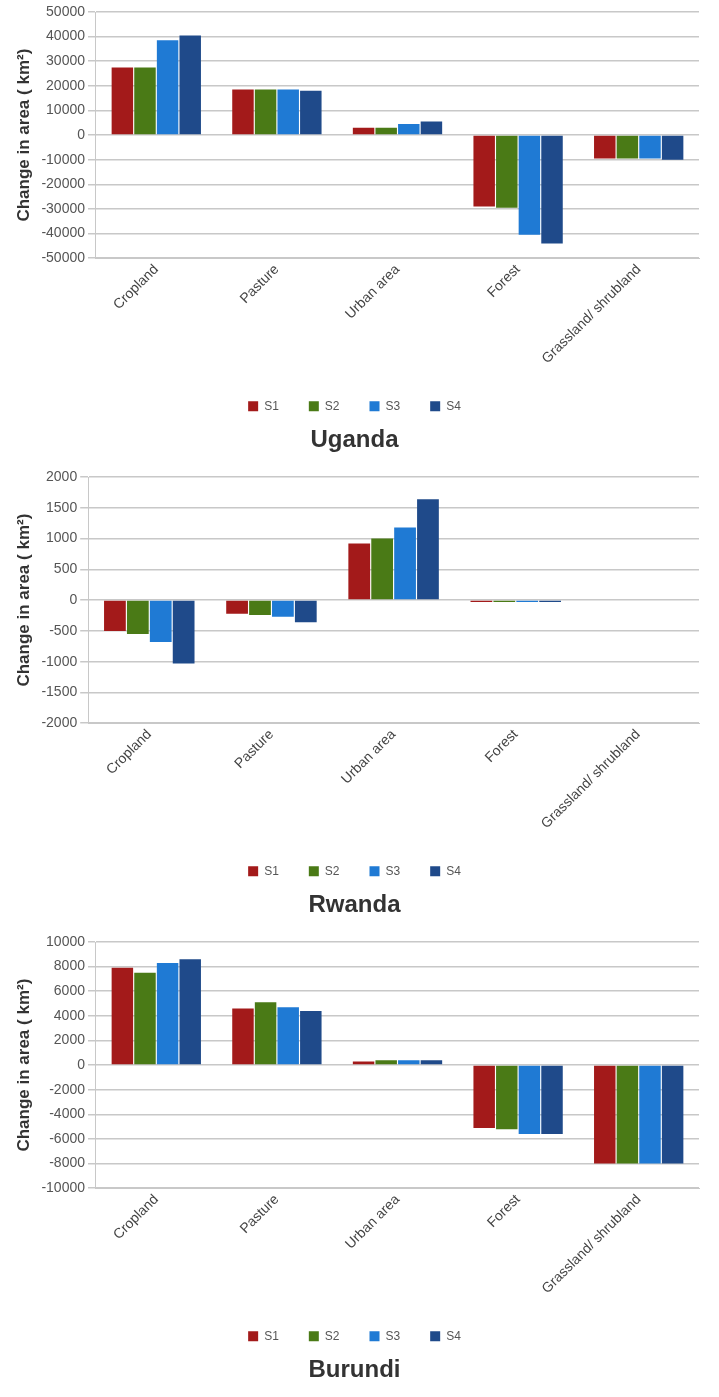  I want to click on y-tick-label: -50000, so click(63, 257).